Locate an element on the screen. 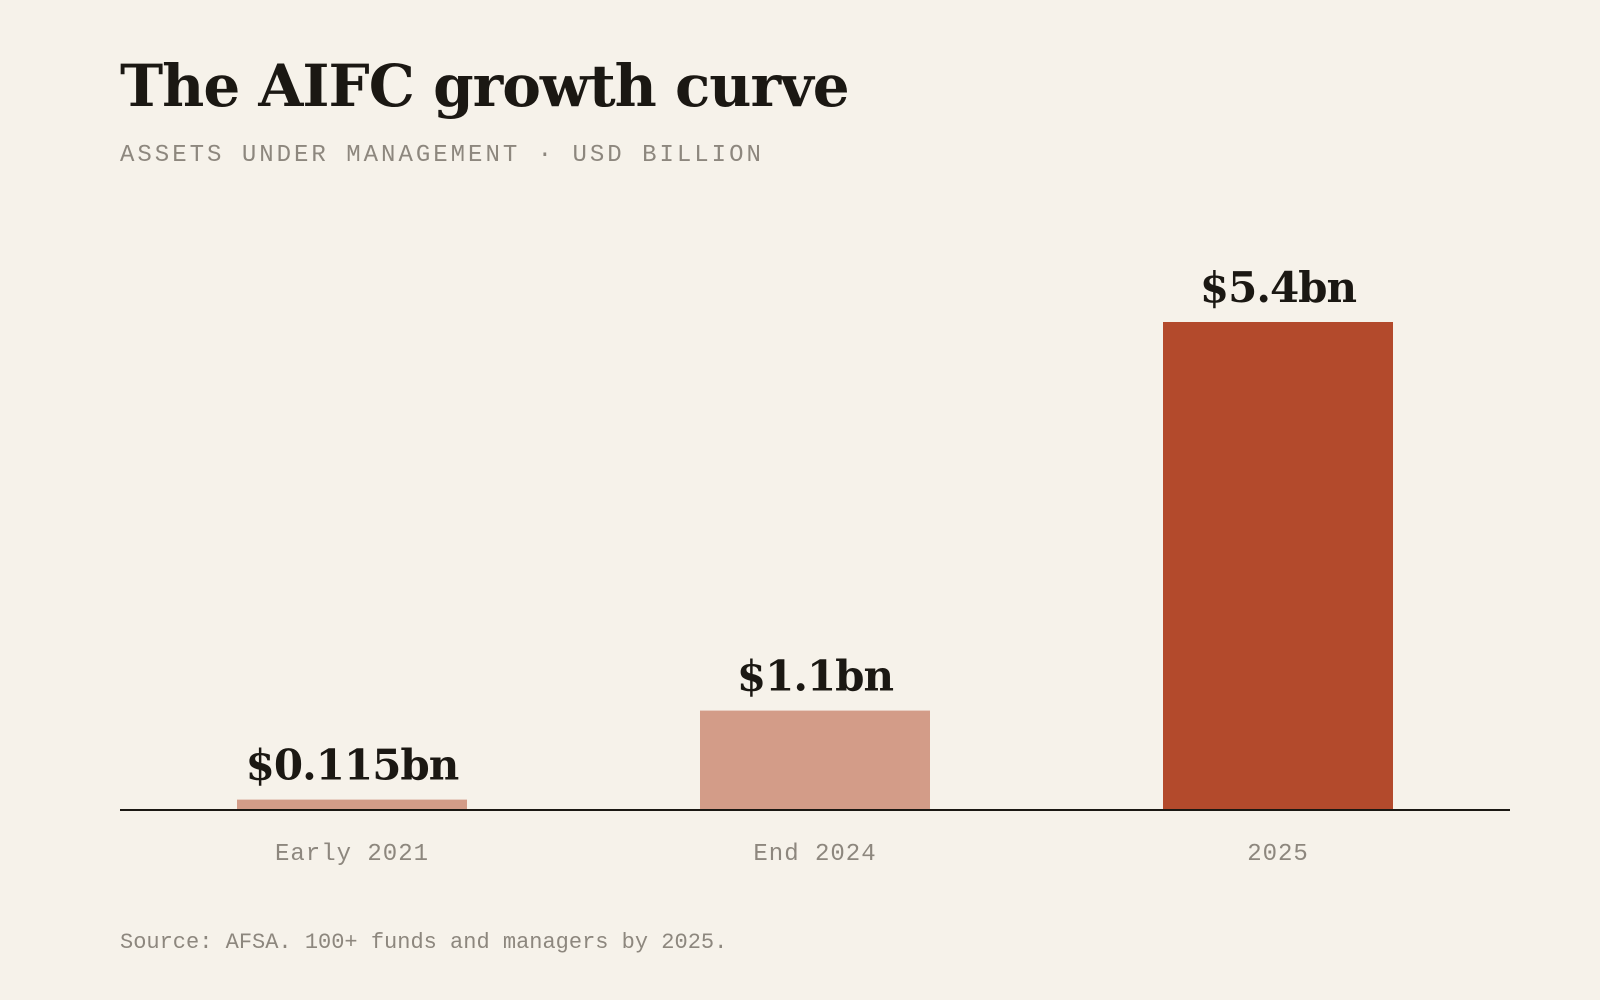 The width and height of the screenshot is (1600, 1000). category-labels-group: Early 2021 End 2024 2025 is located at coordinates (792, 854).